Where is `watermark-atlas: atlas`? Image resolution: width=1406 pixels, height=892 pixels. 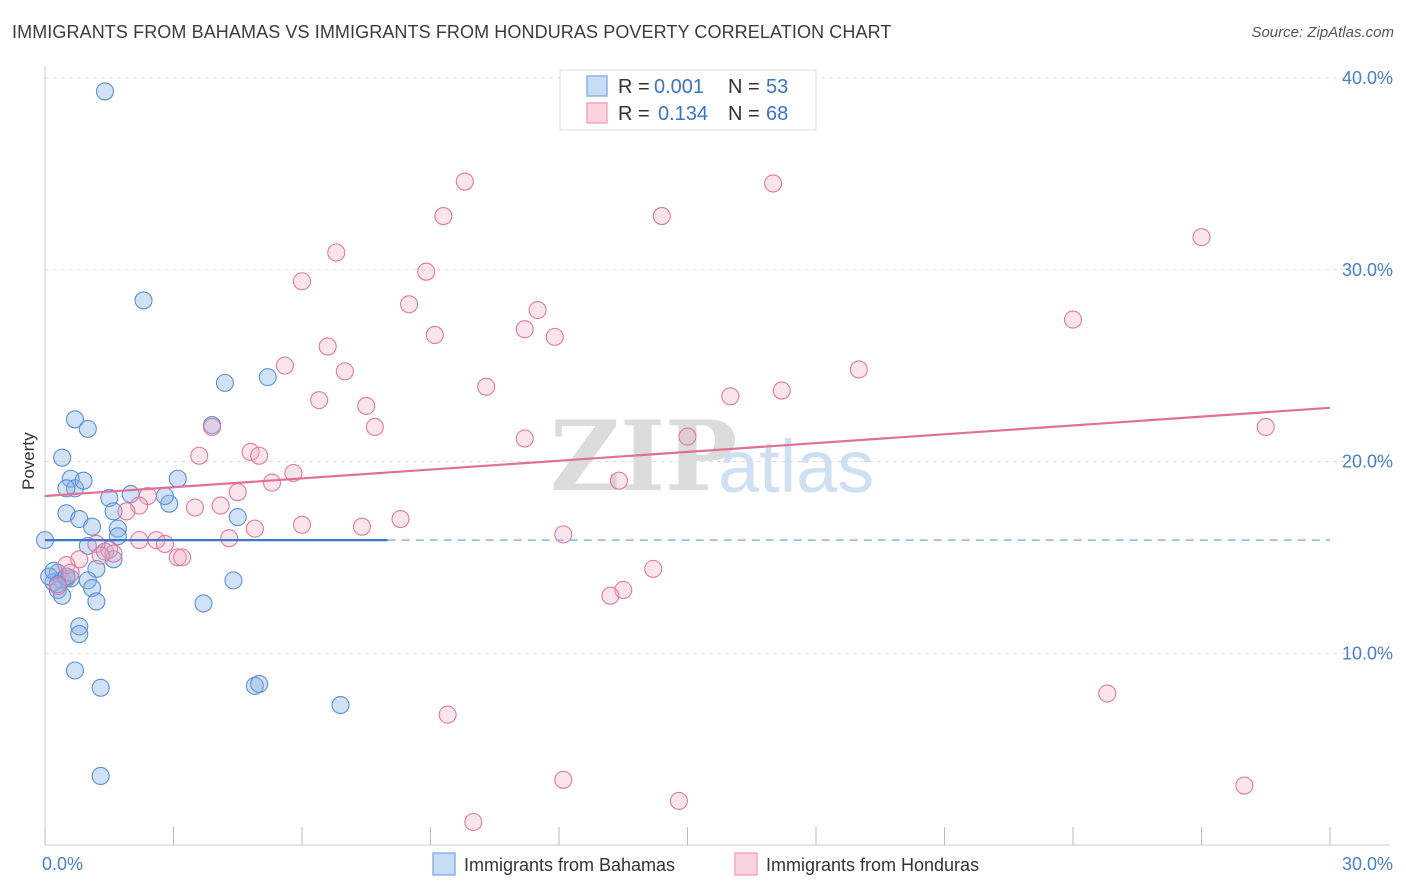
watermark-atlas: atlas is located at coordinates (796, 466).